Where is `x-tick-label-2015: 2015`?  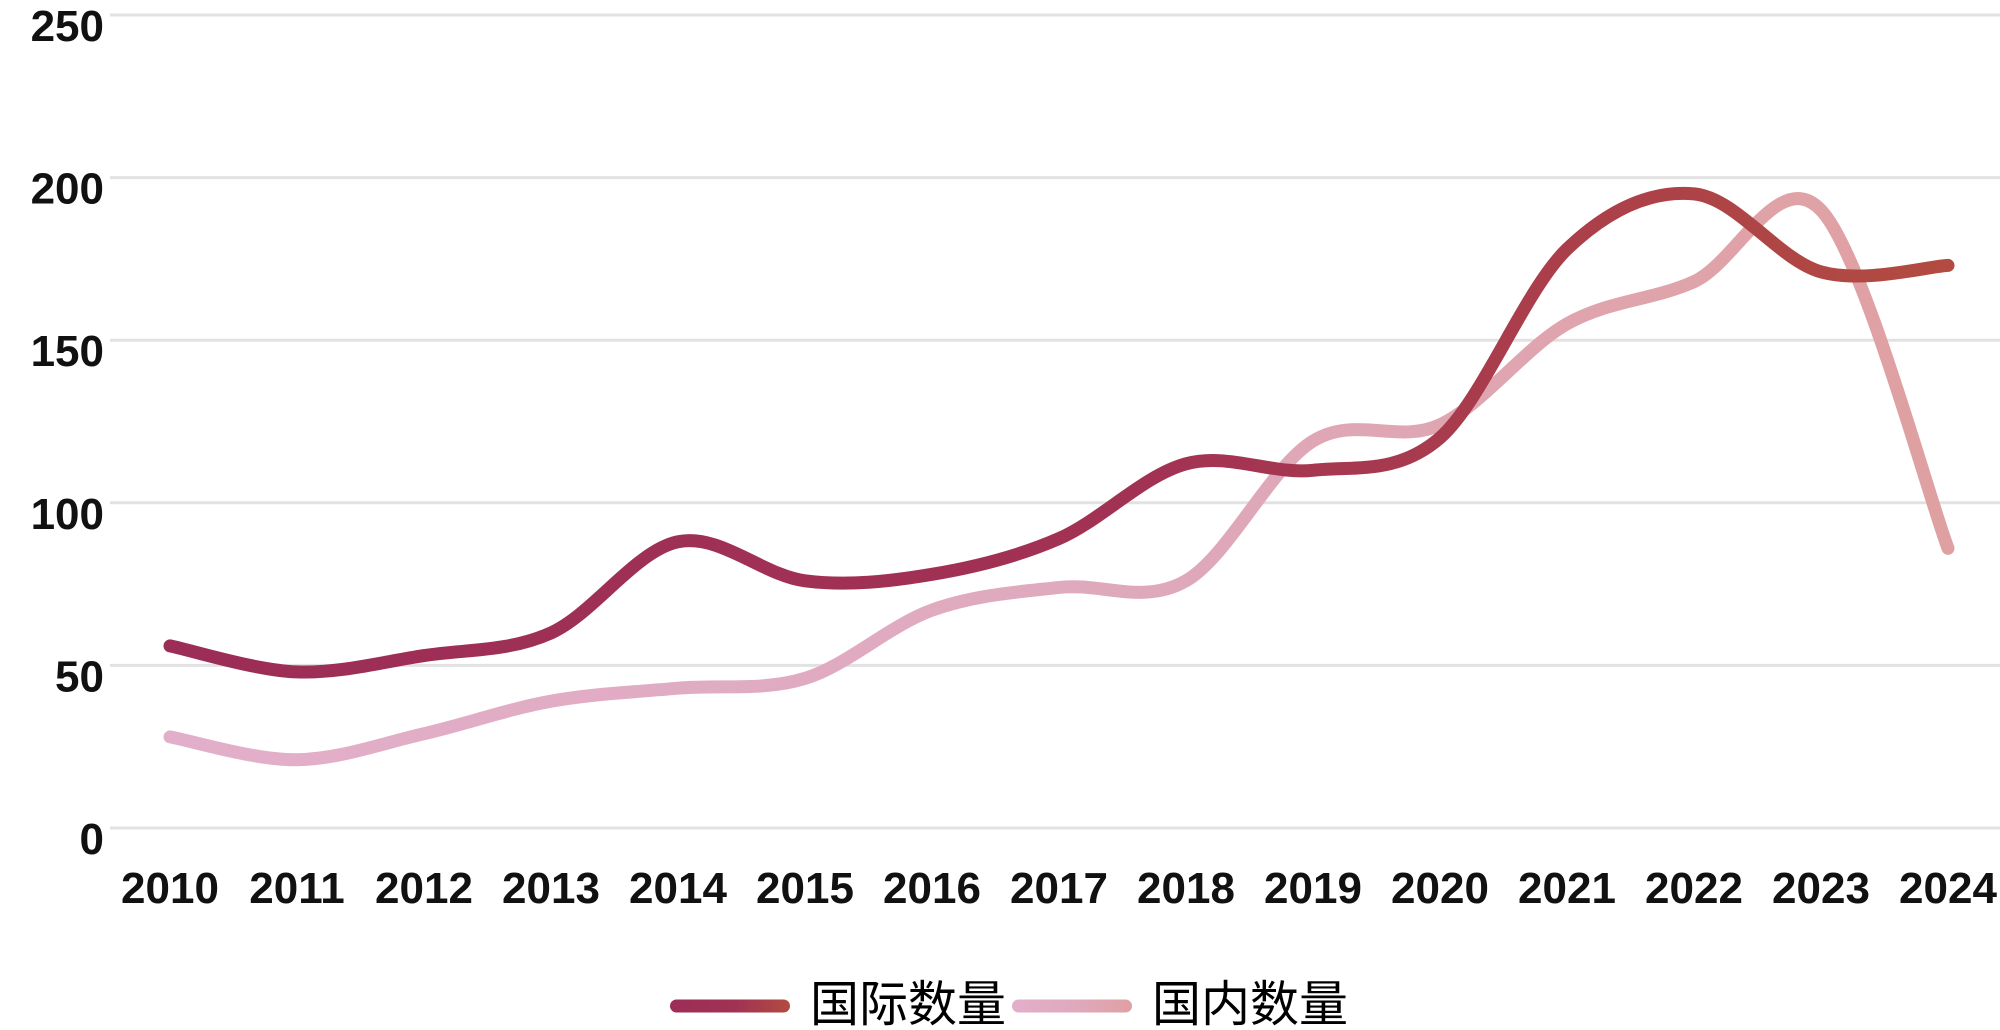
x-tick-label-2015: 2015 is located at coordinates (805, 888).